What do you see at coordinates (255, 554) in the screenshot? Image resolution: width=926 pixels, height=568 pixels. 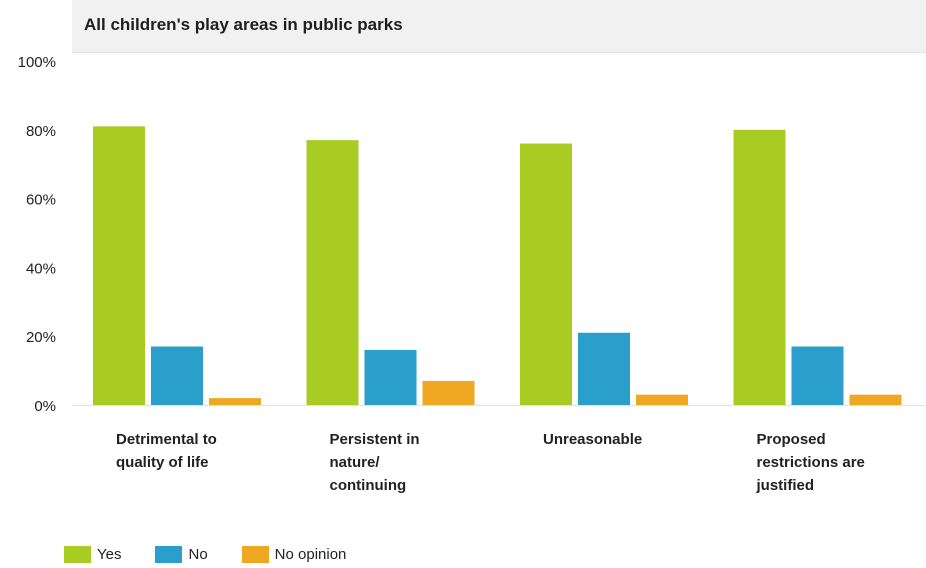 I see `legend-swatch-no-opinion` at bounding box center [255, 554].